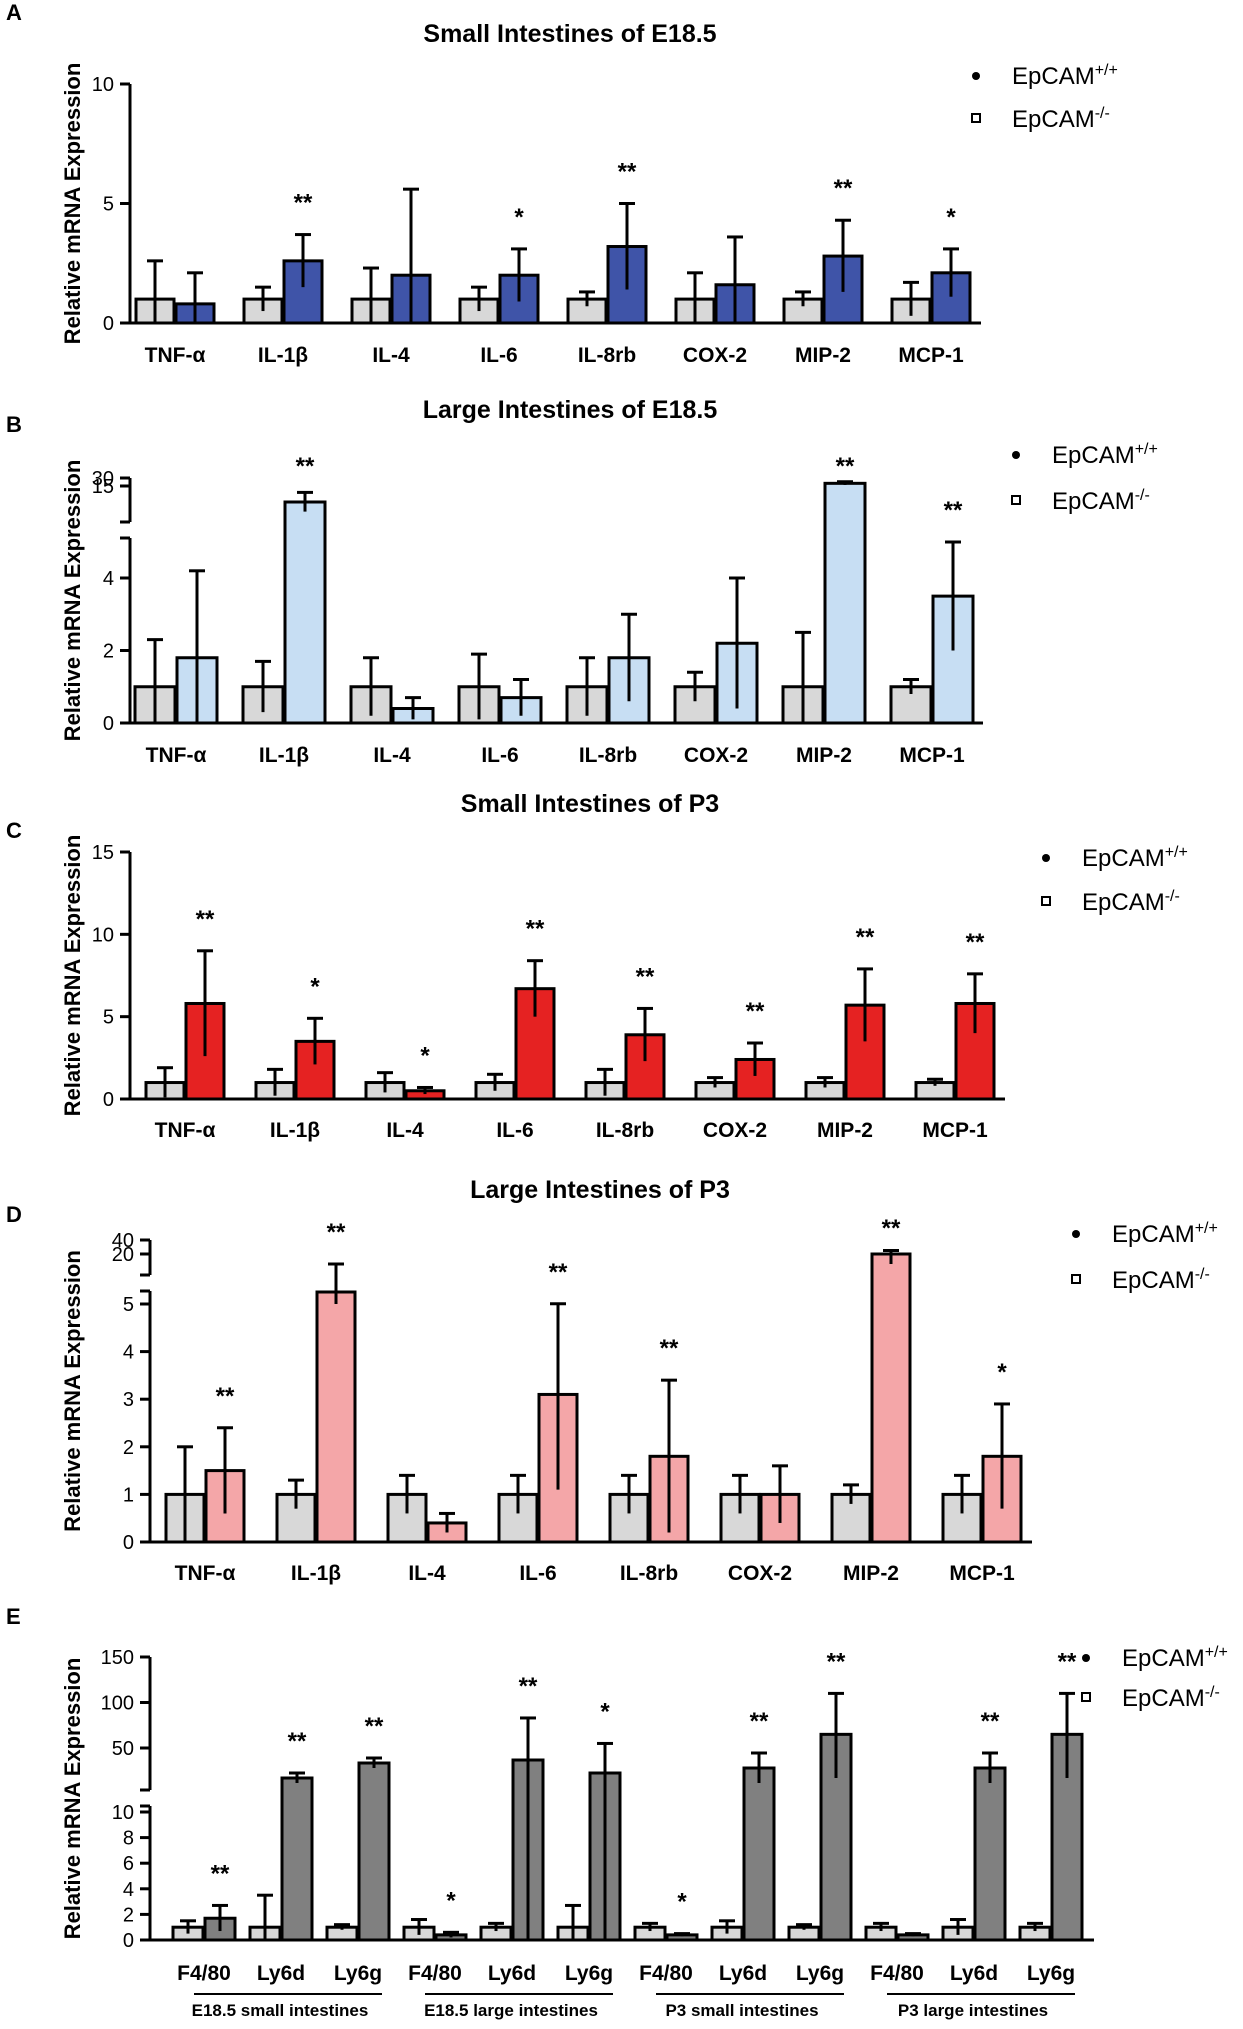  I want to click on y-tick-label: 5, so click(108, 1018).